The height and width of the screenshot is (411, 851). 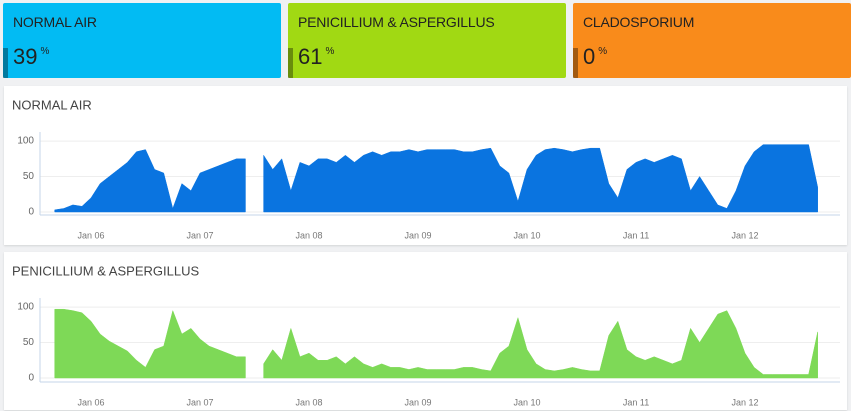 What do you see at coordinates (396, 22) in the screenshot?
I see `card-label: PENICILLIUM & ASPERGILLUS` at bounding box center [396, 22].